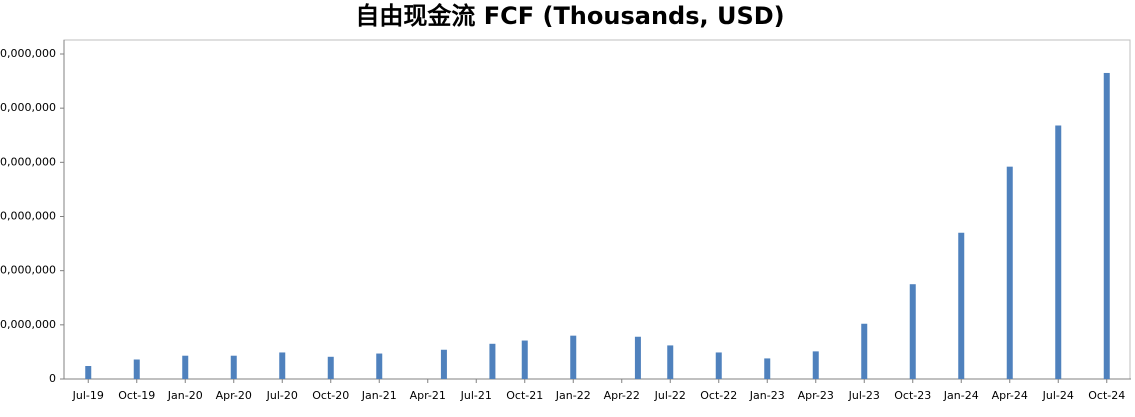 Image resolution: width=1135 pixels, height=417 pixels. I want to click on x-tick-label: Oct-24, so click(1106, 395).